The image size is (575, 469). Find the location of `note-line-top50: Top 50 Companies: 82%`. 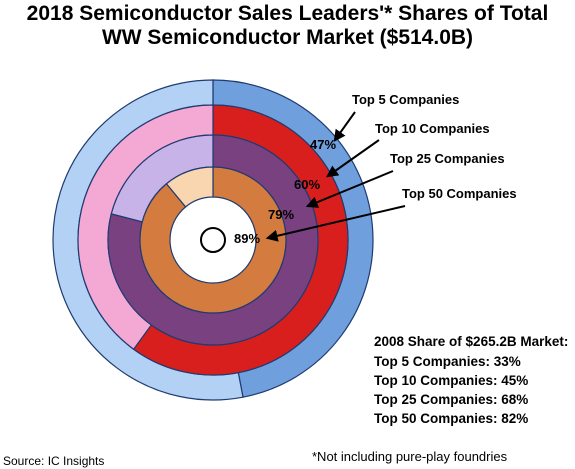

note-line-top50: Top 50 Companies: 82% is located at coordinates (451, 418).